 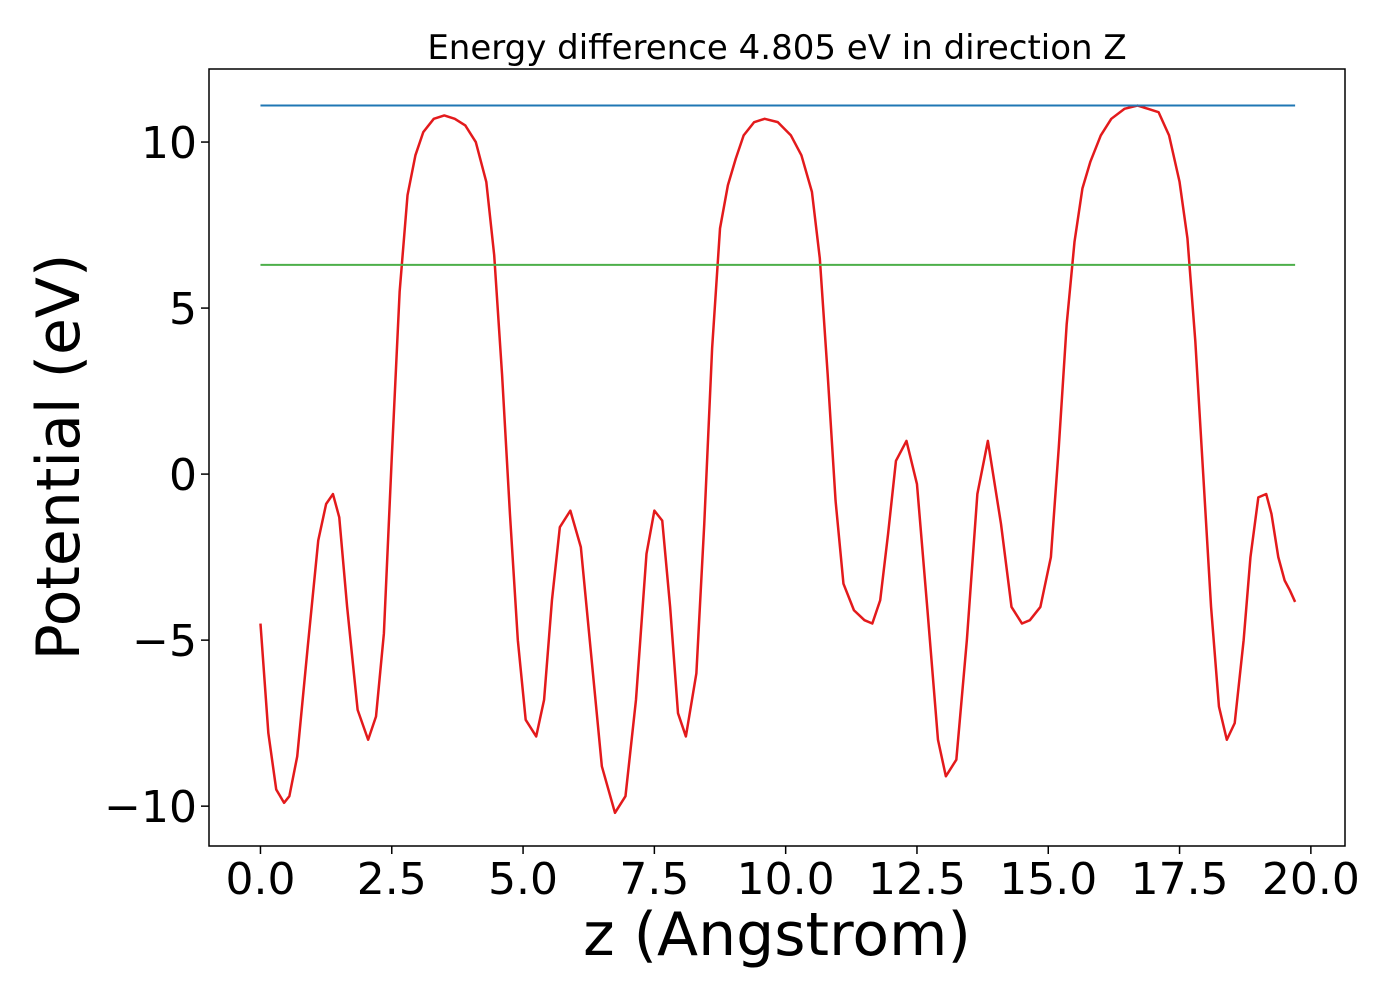 I want to click on x-tick-label: 15.0, so click(x=1048, y=879).